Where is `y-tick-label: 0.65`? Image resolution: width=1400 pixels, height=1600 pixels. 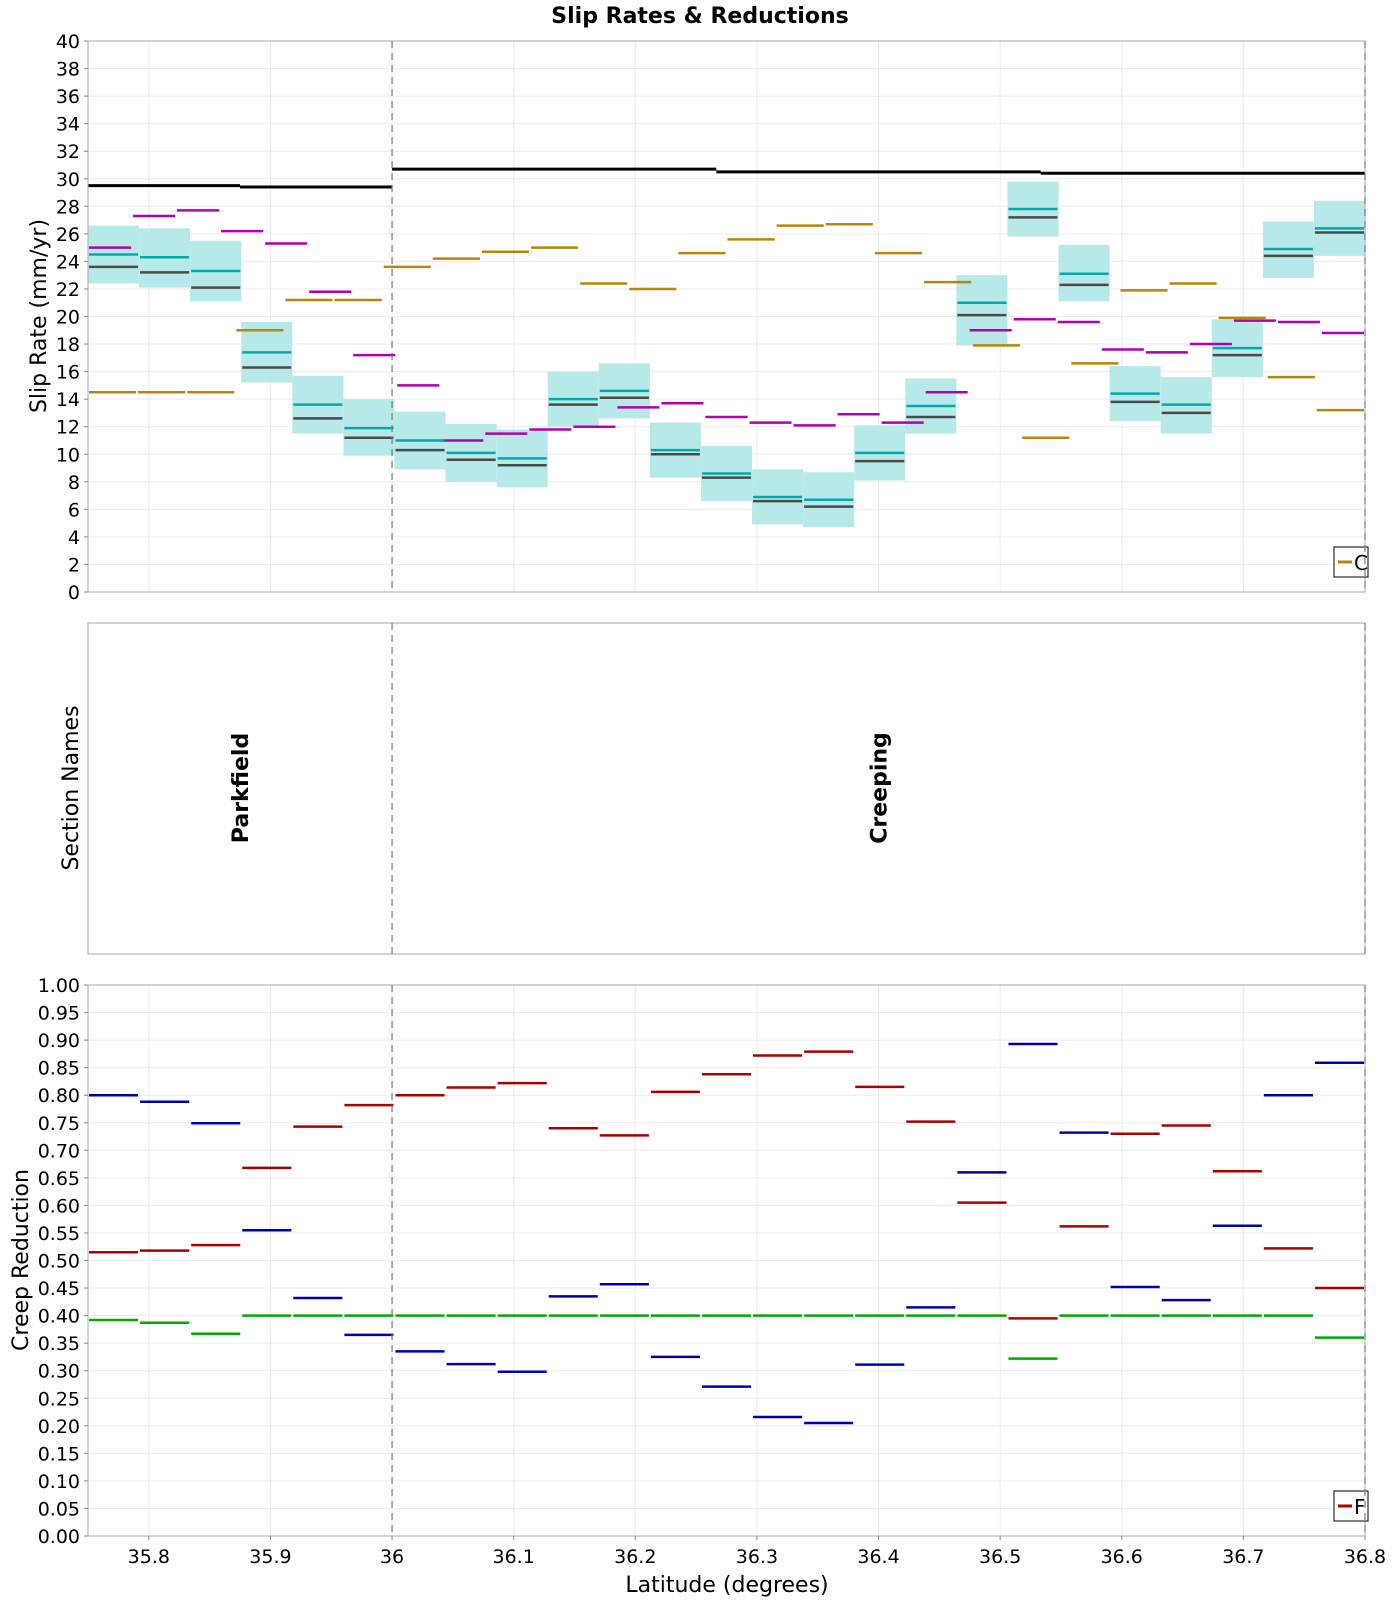 y-tick-label: 0.65 is located at coordinates (59, 1179).